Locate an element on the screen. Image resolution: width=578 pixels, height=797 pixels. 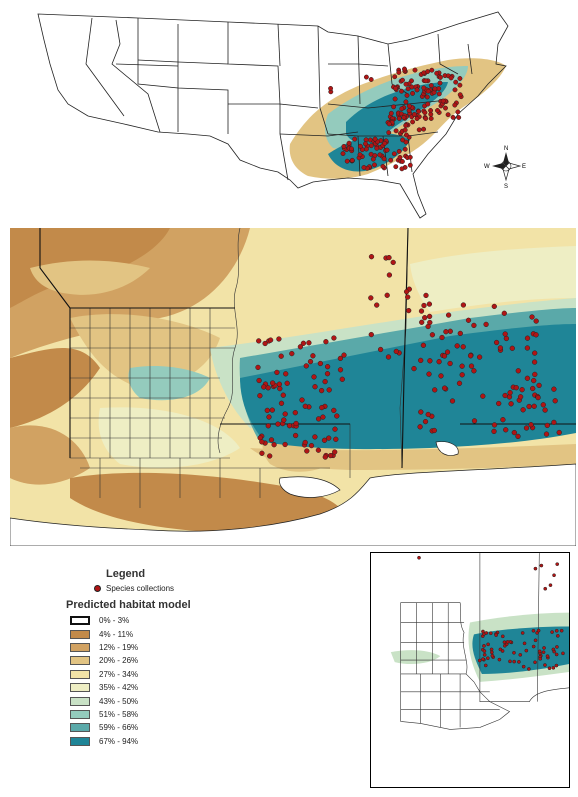
legend-title: Legend is located at coordinates (126, 574).